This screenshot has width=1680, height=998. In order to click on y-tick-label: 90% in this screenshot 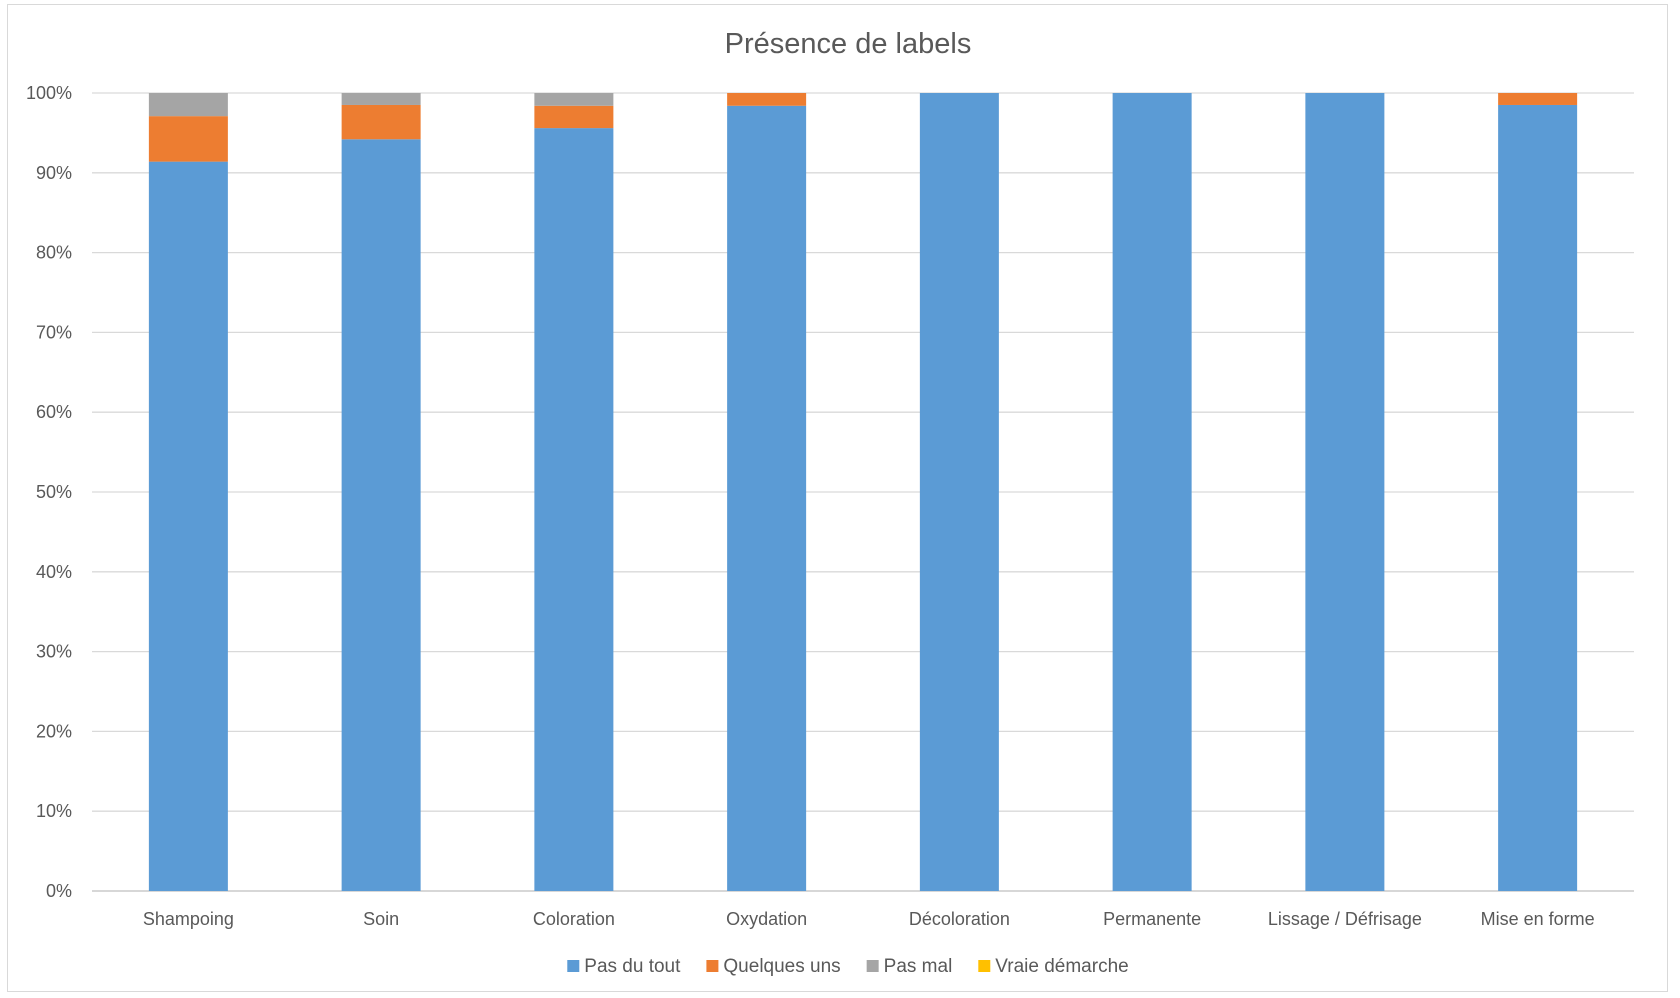, I will do `click(54, 173)`.